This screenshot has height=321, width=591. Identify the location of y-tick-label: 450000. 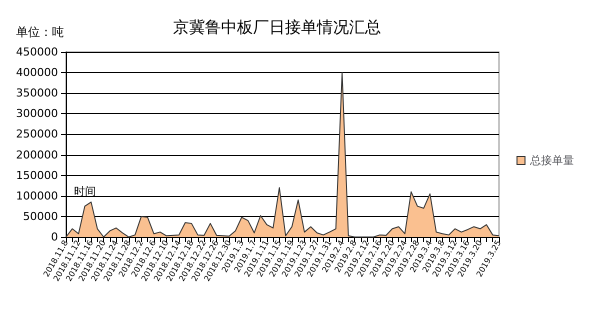
(37, 52).